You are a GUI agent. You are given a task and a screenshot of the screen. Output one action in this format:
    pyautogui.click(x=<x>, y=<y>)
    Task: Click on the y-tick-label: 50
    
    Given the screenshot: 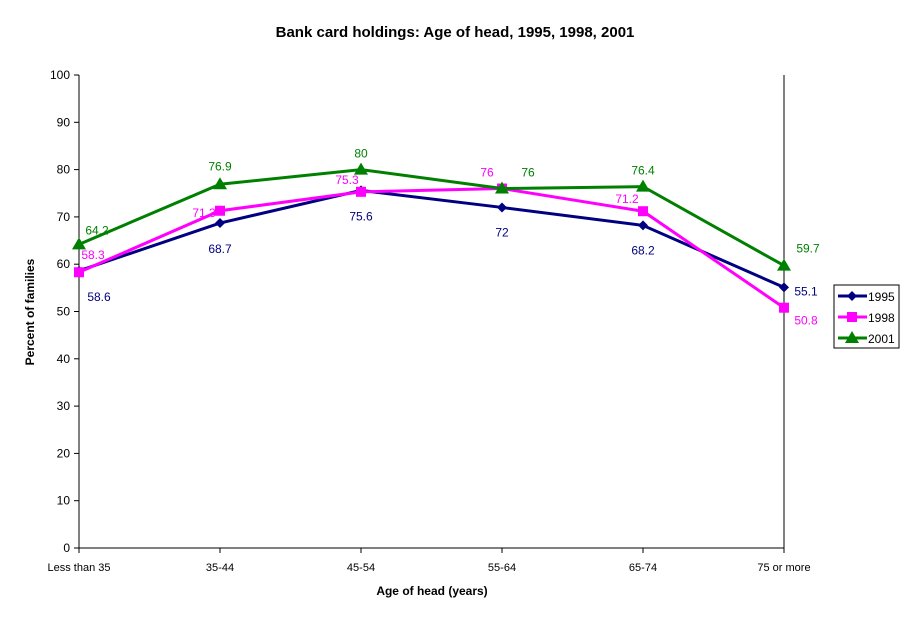 What is the action you would take?
    pyautogui.click(x=64, y=312)
    